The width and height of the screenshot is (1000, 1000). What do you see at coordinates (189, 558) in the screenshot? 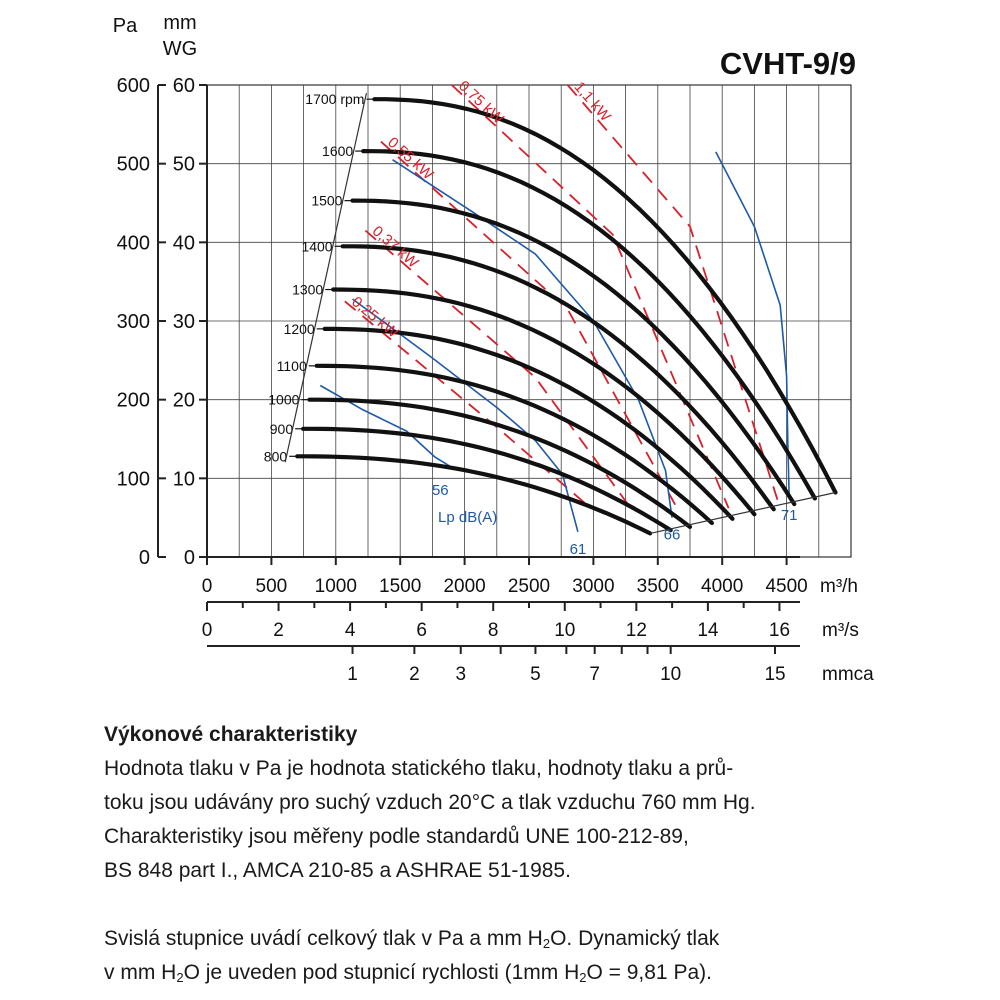
I see `y-axis-mmwg-tick-label: 0` at bounding box center [189, 558].